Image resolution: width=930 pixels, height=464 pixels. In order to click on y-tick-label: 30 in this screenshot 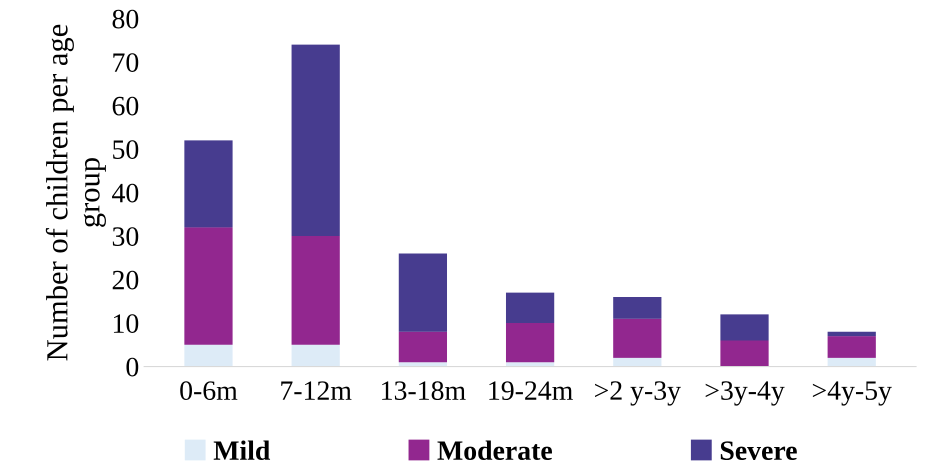, I will do `click(125, 236)`.